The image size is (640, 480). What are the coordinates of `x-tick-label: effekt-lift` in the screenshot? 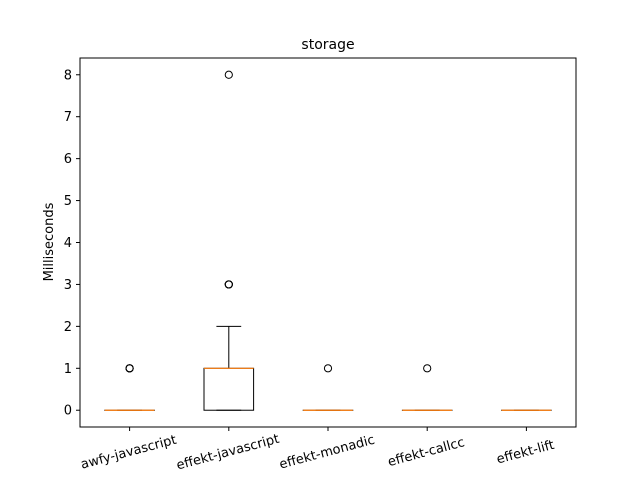 It's located at (525, 453).